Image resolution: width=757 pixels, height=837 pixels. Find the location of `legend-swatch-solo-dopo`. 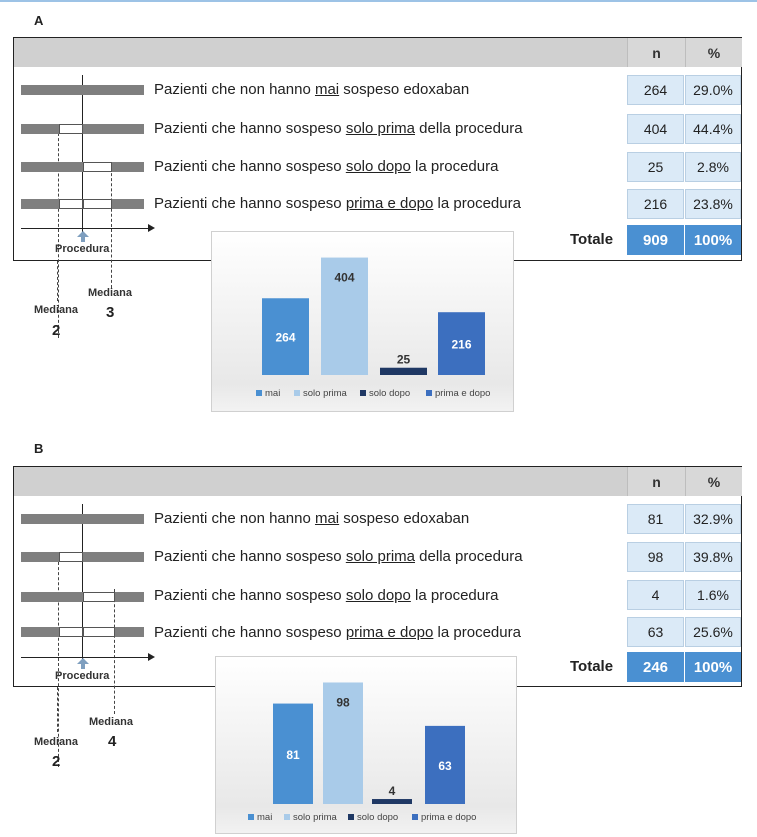

legend-swatch-solo-dopo is located at coordinates (351, 817).